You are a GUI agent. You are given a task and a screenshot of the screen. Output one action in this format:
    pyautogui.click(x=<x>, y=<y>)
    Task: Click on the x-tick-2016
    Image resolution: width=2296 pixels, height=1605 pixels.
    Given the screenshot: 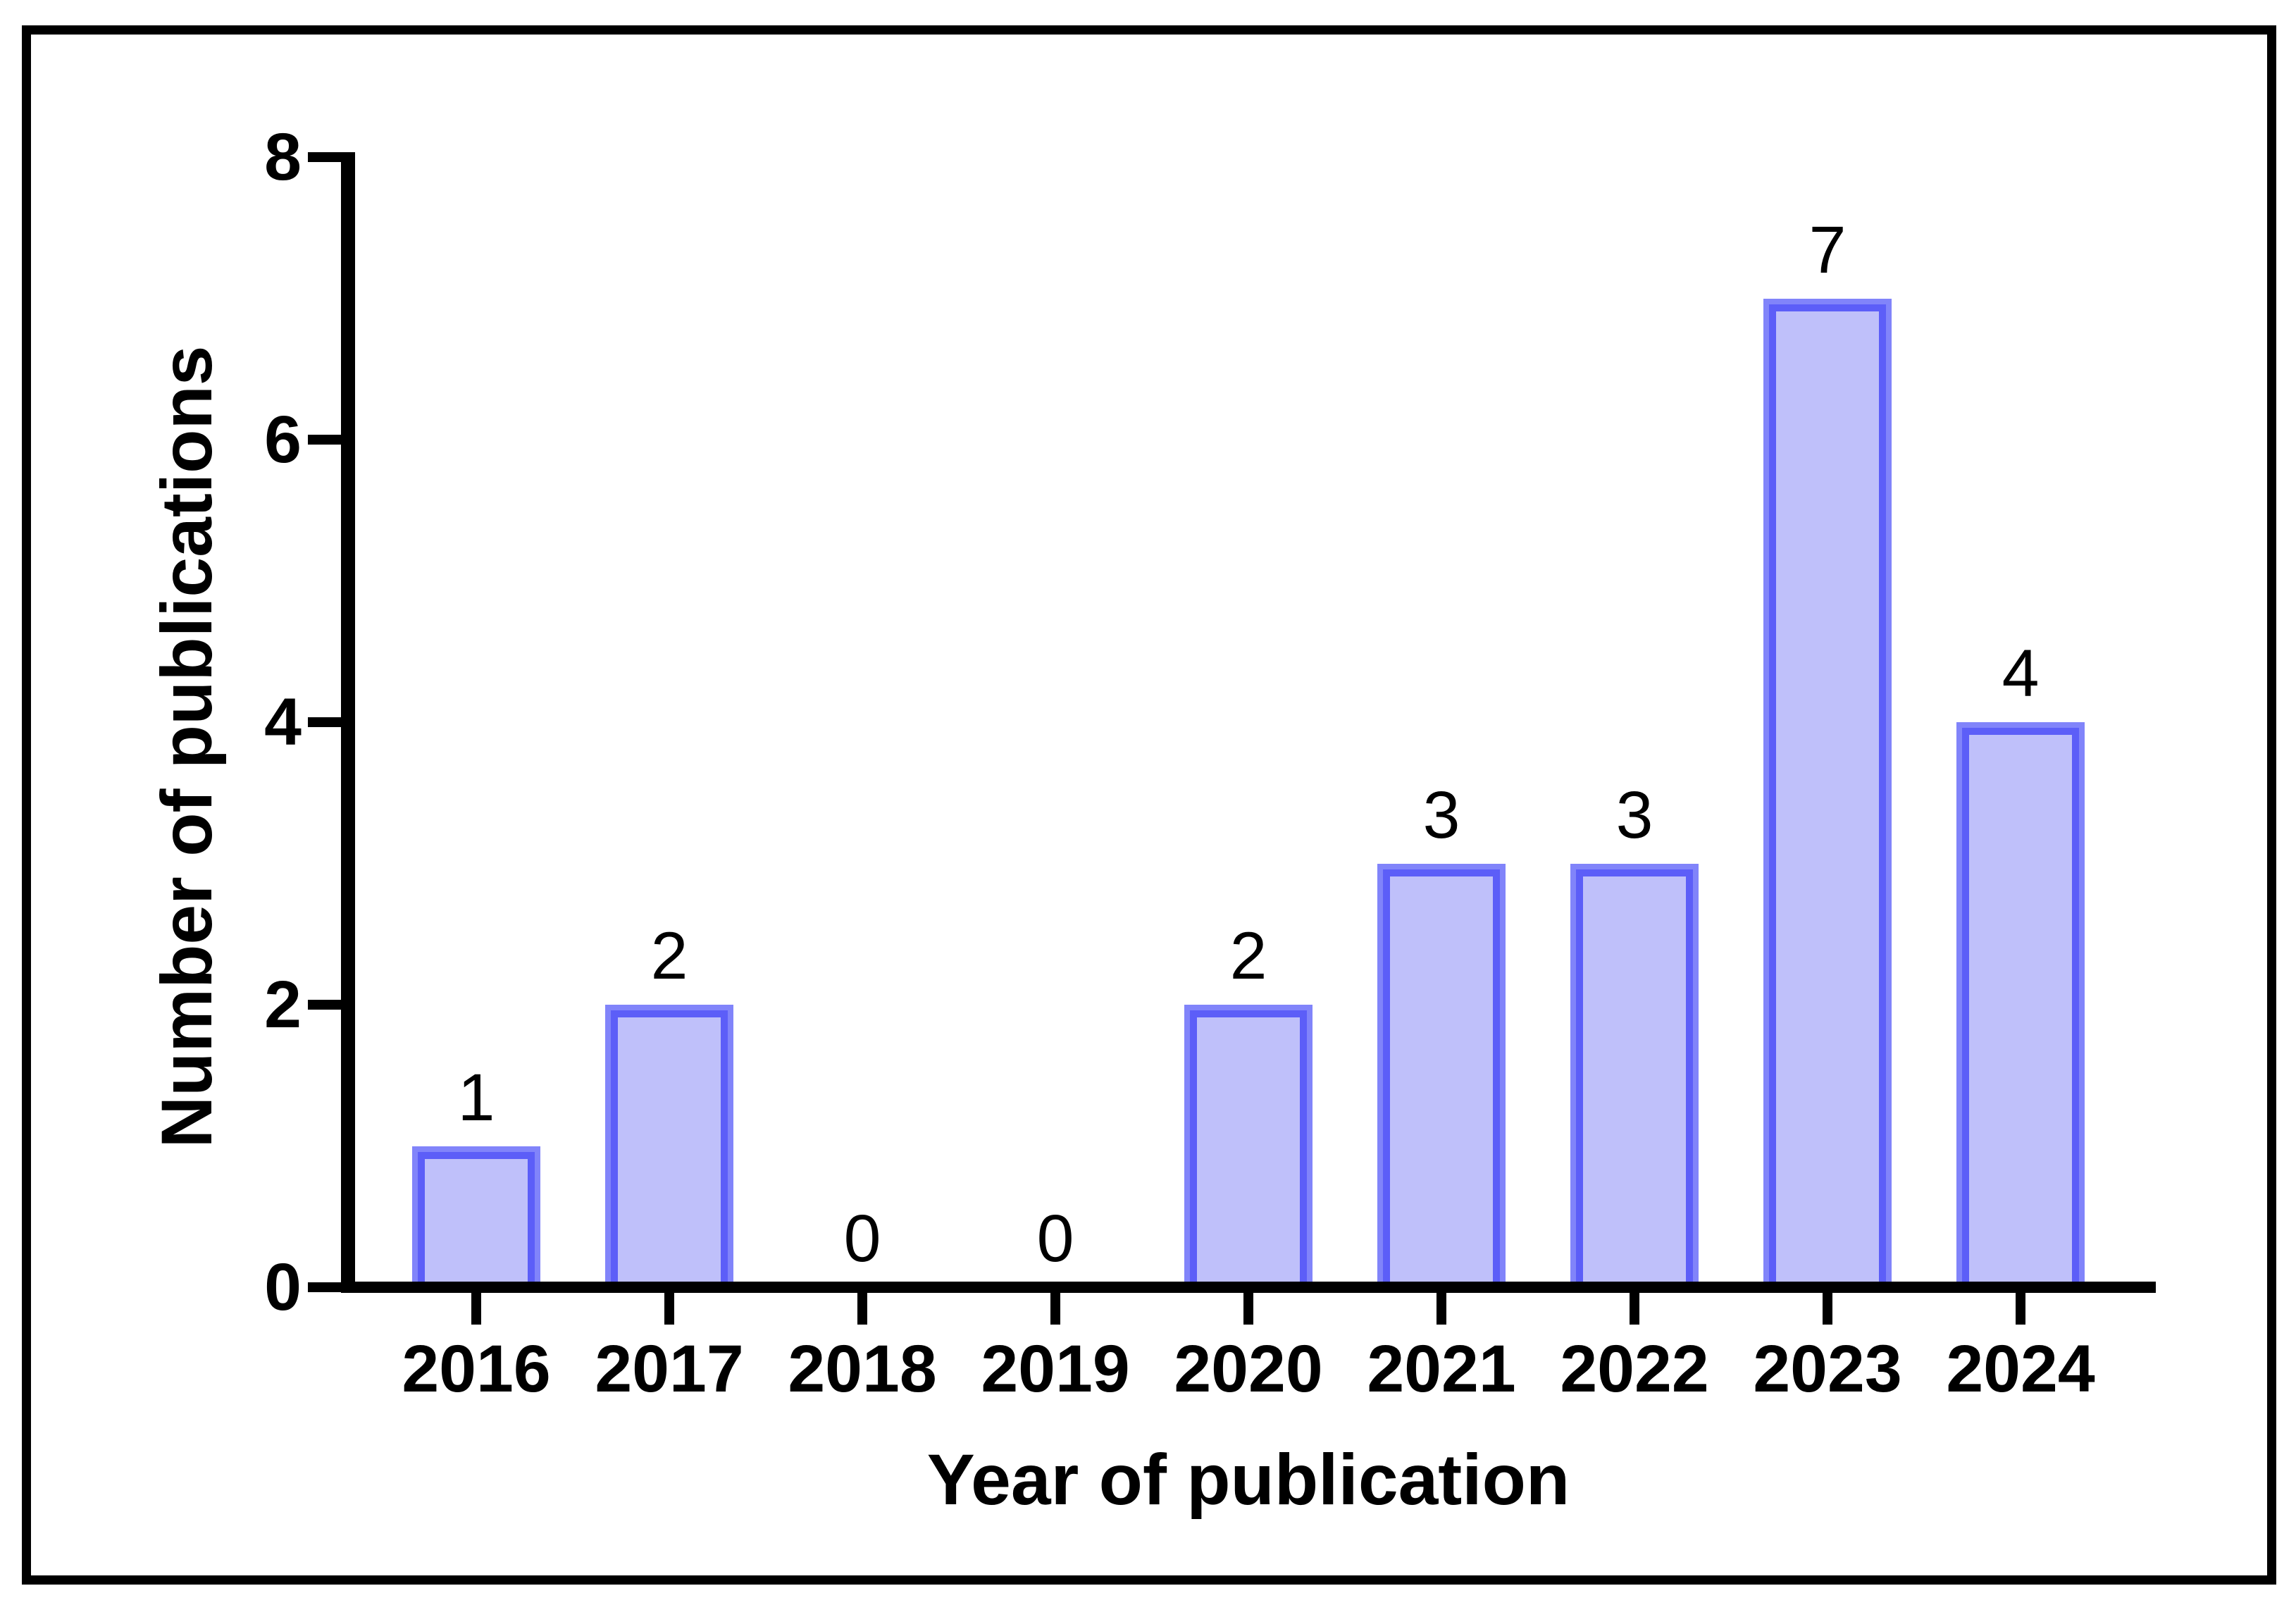 What is the action you would take?
    pyautogui.click(x=476, y=1309)
    